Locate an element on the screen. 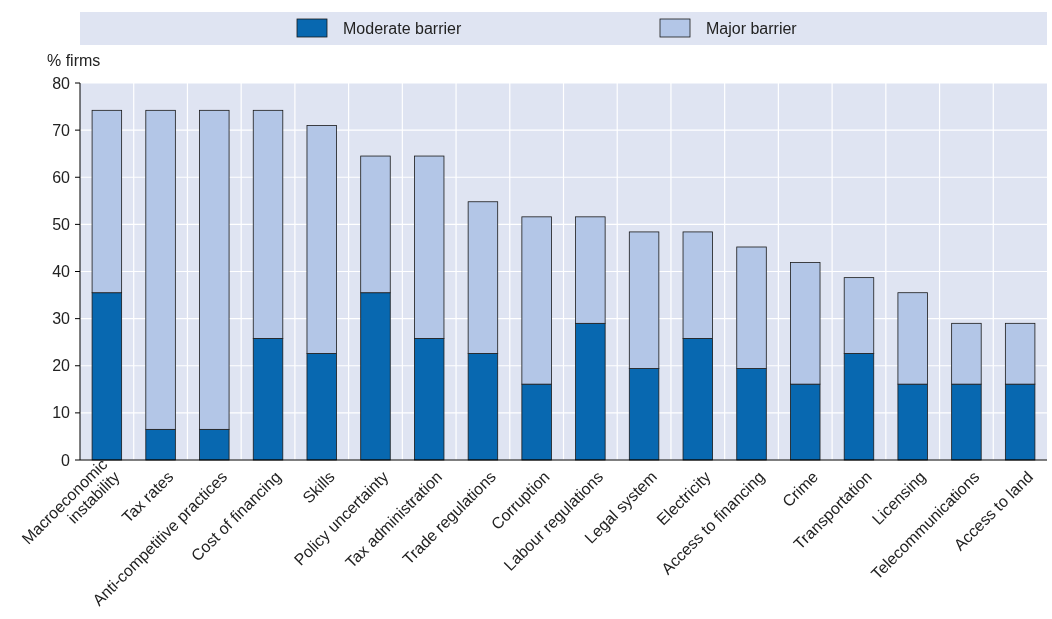 The height and width of the screenshot is (619, 1052). y-tick-label: 40 is located at coordinates (61, 272).